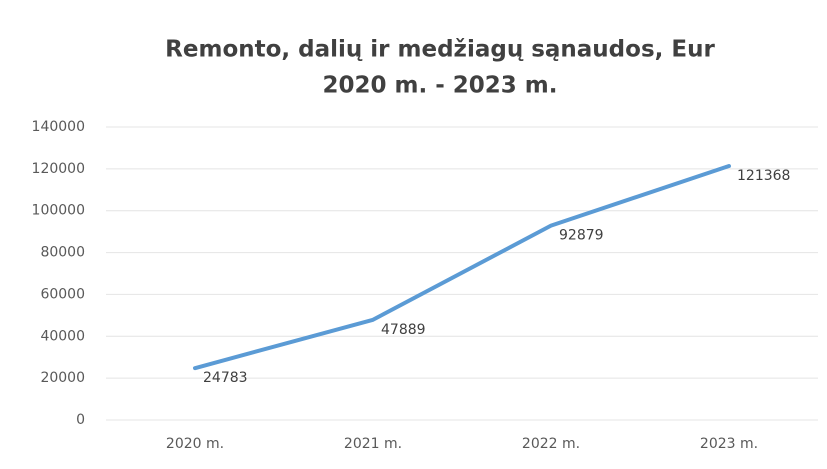  I want to click on y-tick-label: 100000, so click(58, 211).